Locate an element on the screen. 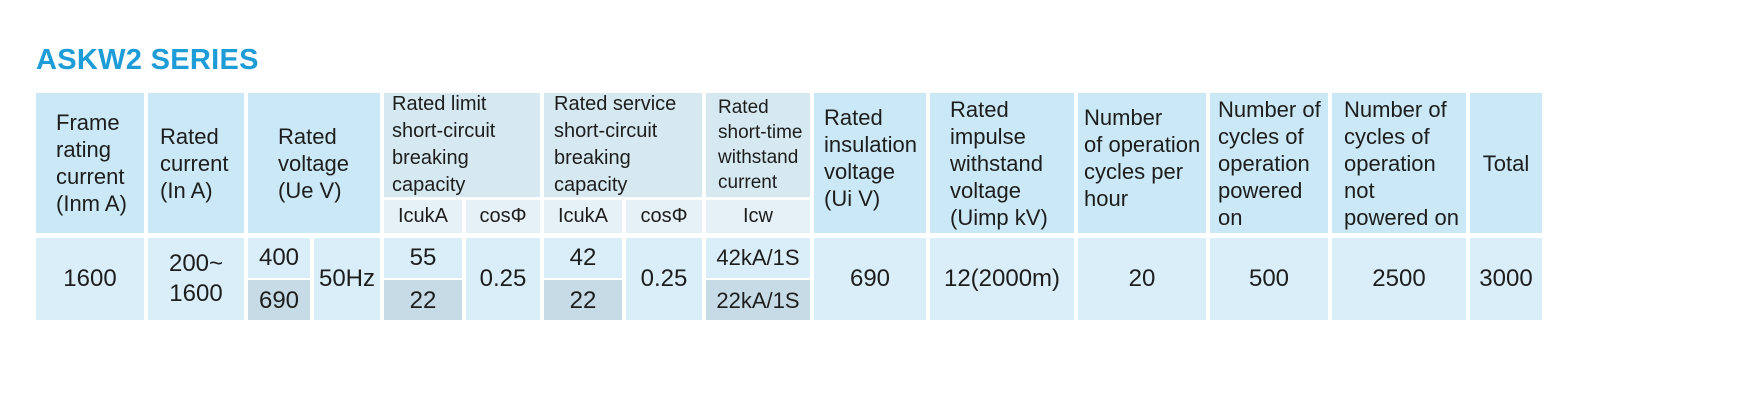 This screenshot has width=1739, height=418. subheader-cos-service: cosΦ is located at coordinates (664, 216).